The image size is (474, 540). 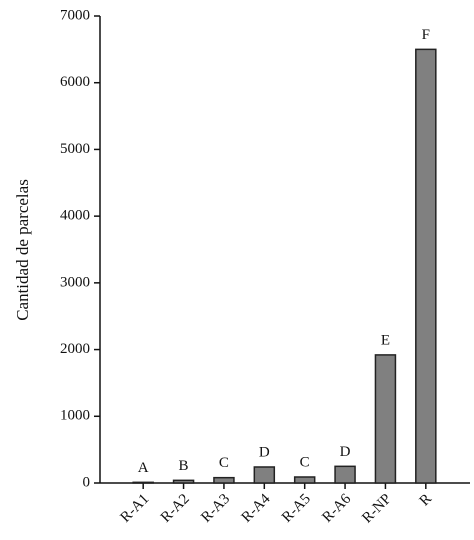 What do you see at coordinates (143, 468) in the screenshot?
I see `group-label: A` at bounding box center [143, 468].